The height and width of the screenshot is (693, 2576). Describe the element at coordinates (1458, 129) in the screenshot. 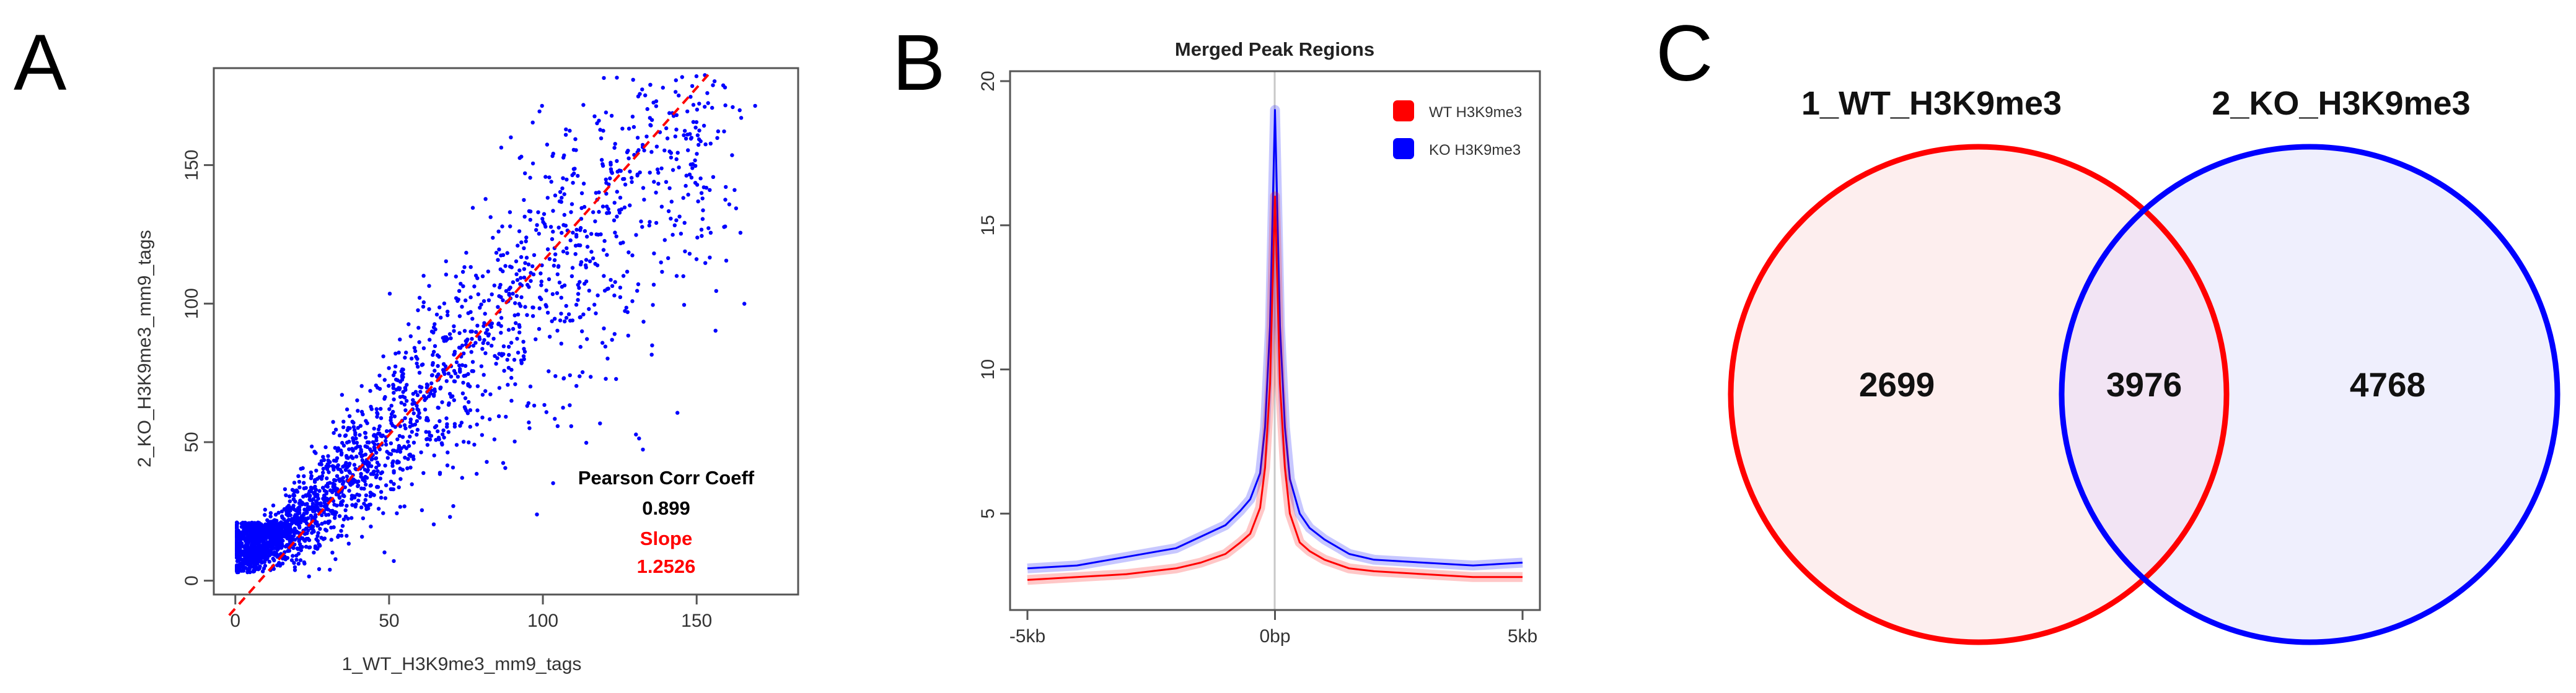

I see `profile-legend: WT H3K9me3 KO H3K9me3` at that location.